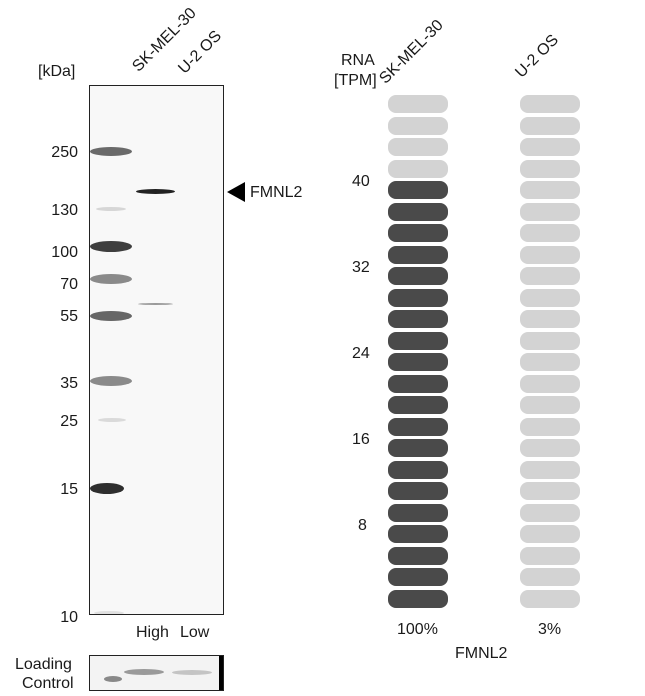  What do you see at coordinates (69, 383) in the screenshot?
I see `mw-marker-35: 35` at bounding box center [69, 383].